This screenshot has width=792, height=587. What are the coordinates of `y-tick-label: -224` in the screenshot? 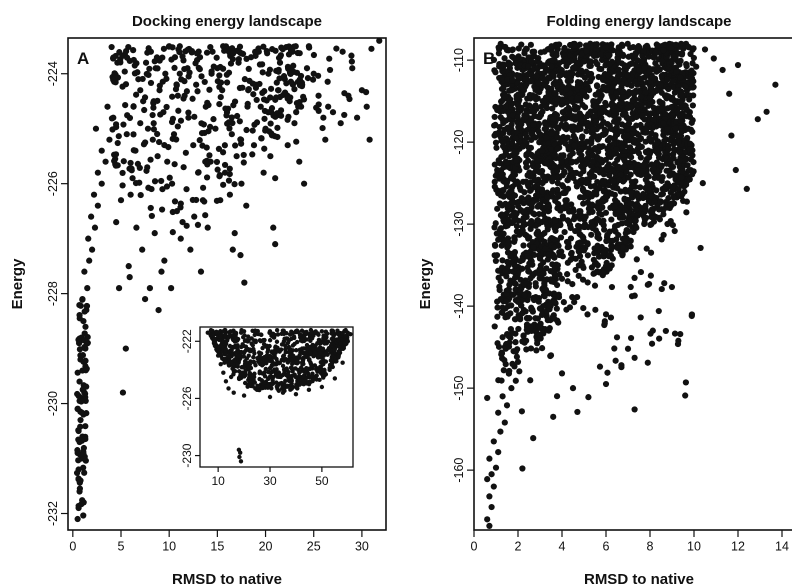 It's located at (53, 73).